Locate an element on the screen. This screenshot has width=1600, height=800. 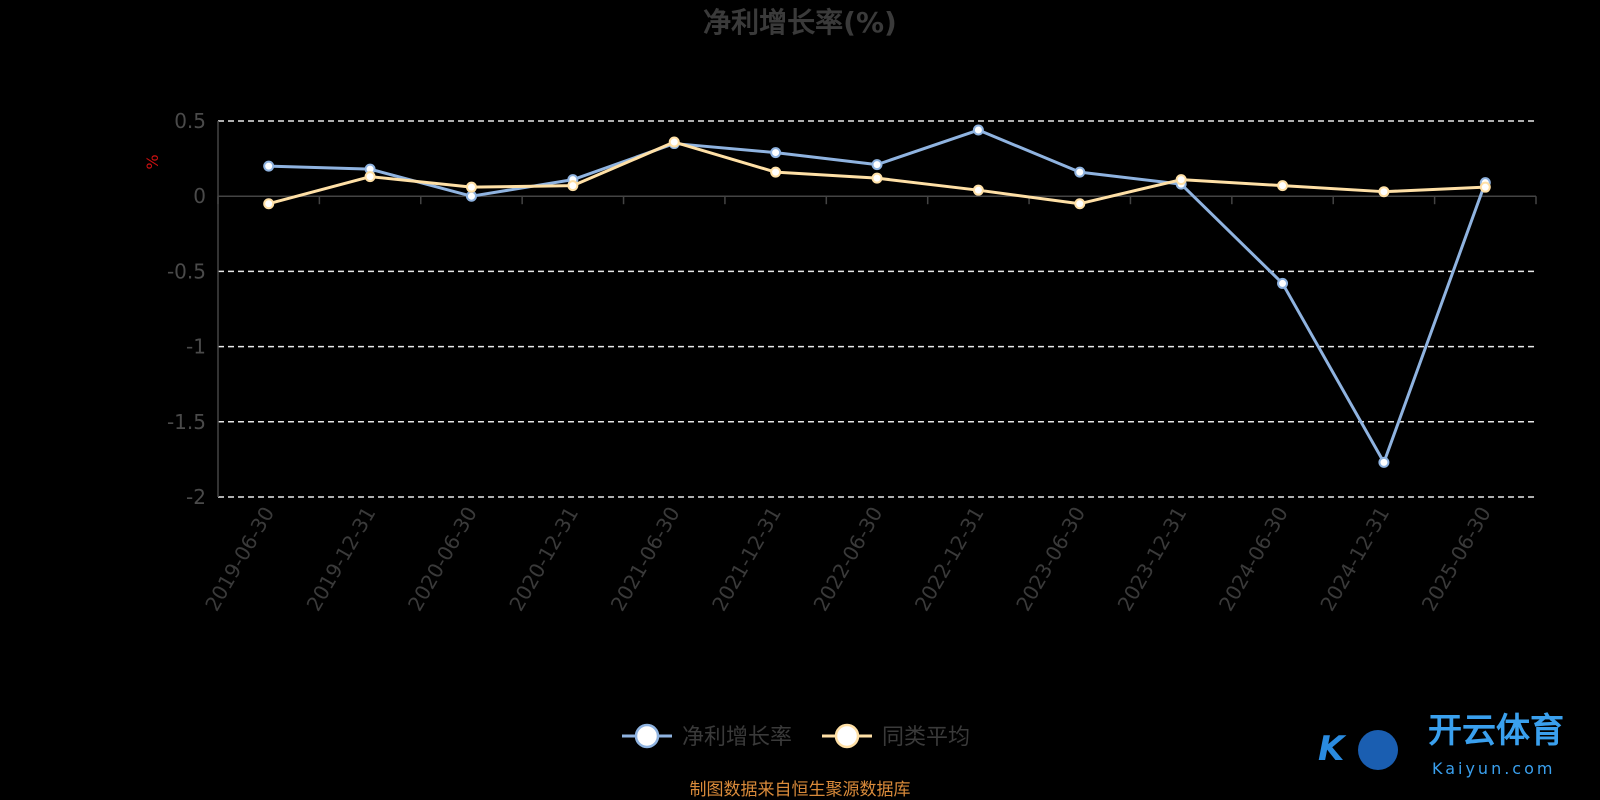
x-tick-label: 2019-06-30 is located at coordinates (239, 559).